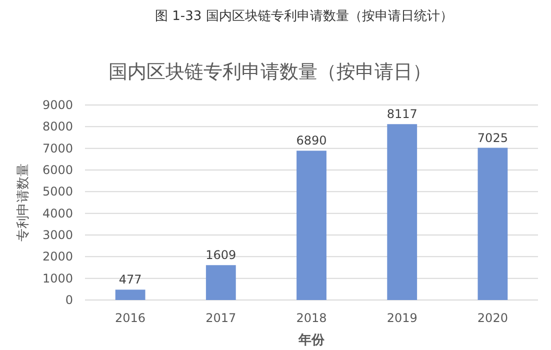  Describe the element at coordinates (221, 318) in the screenshot. I see `x-tick-label: 2017` at that location.